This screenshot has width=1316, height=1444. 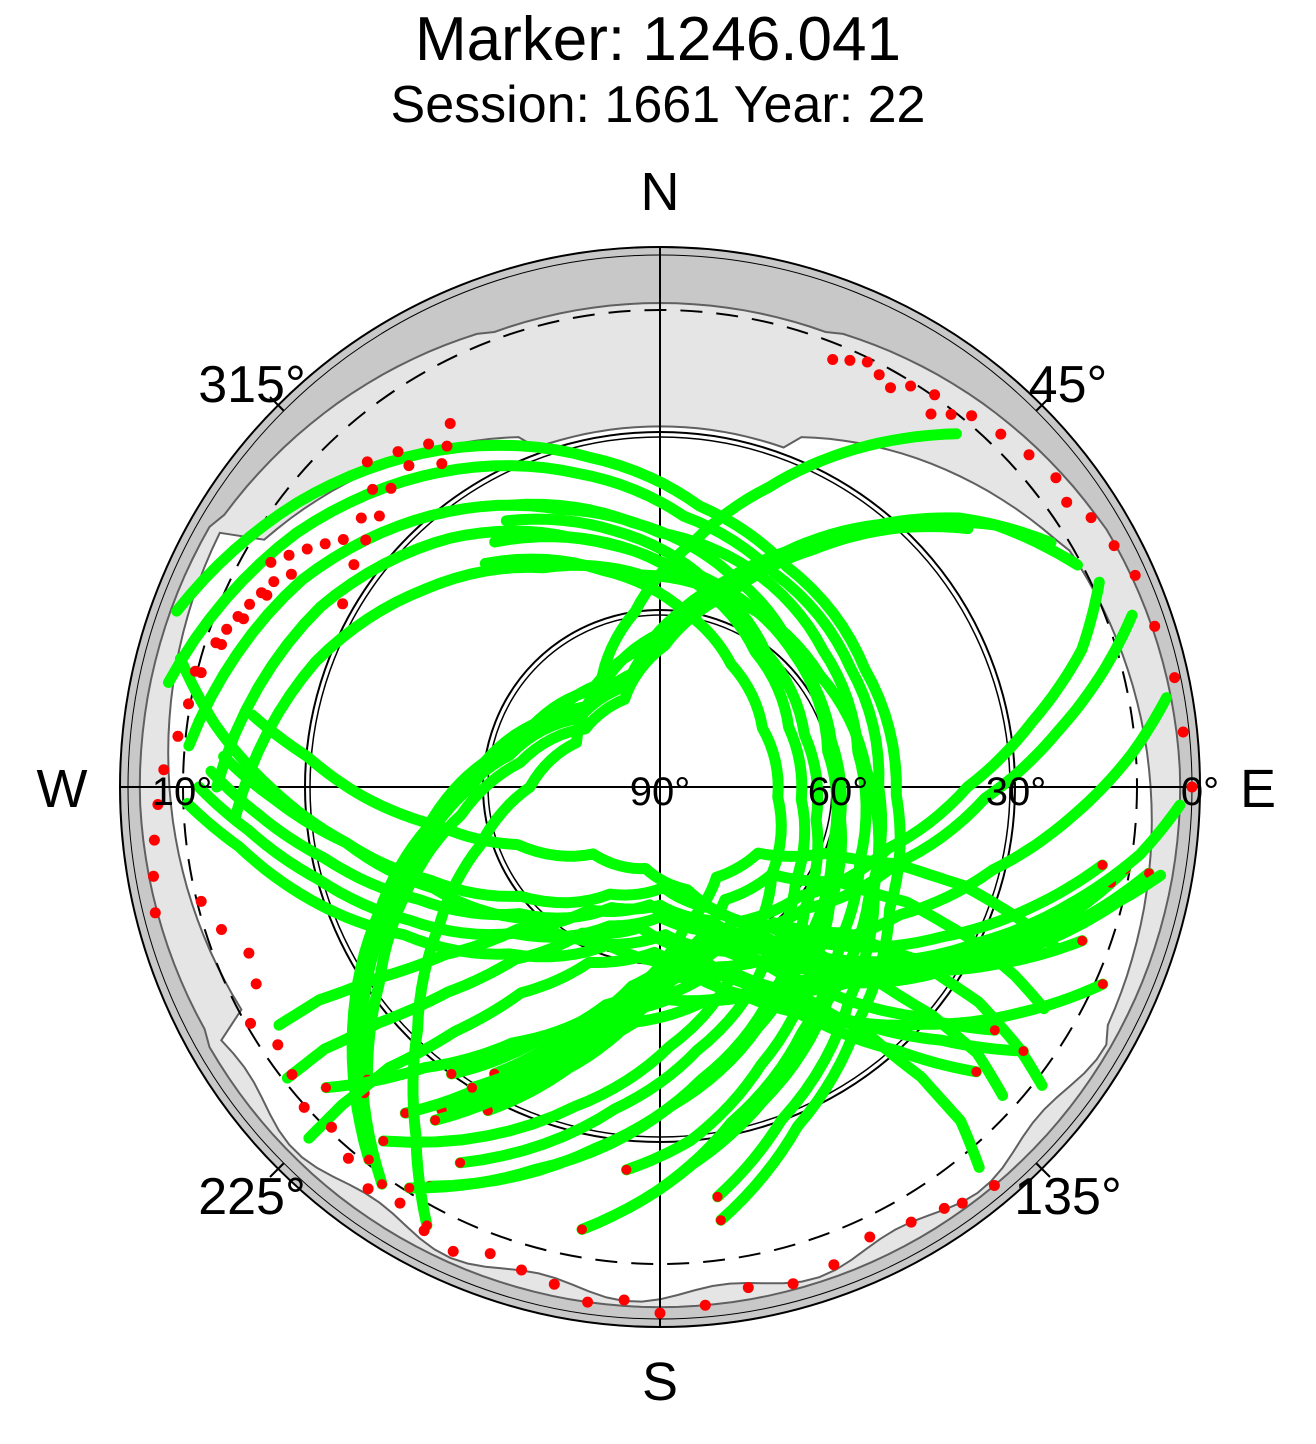 What do you see at coordinates (252, 1197) in the screenshot?
I see `azimuth-label-225: 225°` at bounding box center [252, 1197].